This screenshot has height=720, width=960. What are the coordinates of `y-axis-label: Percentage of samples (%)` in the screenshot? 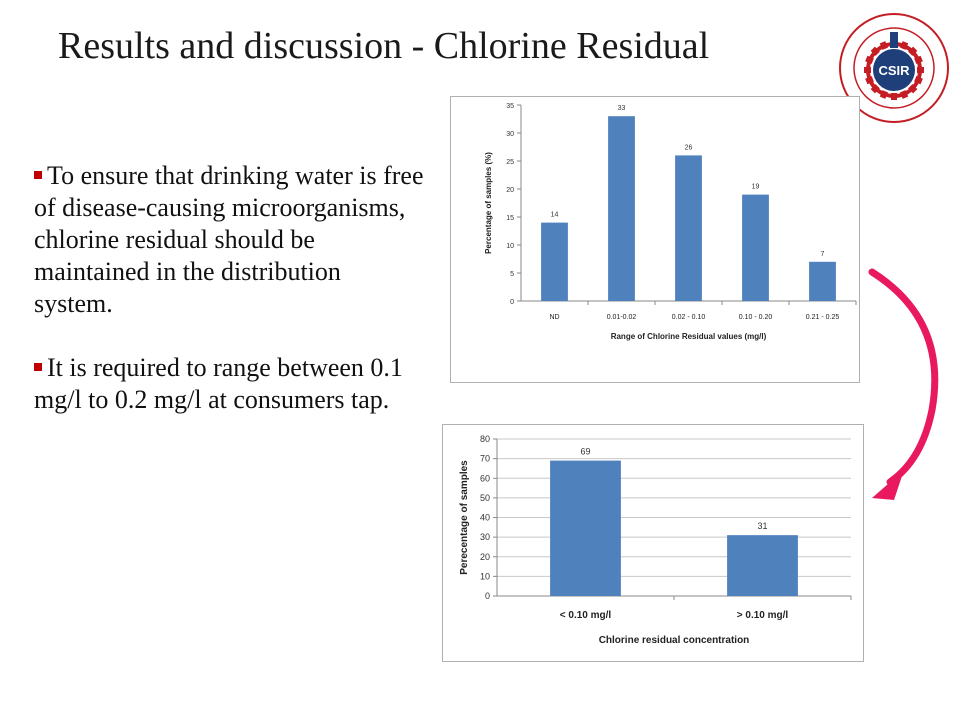 It's located at (488, 203).